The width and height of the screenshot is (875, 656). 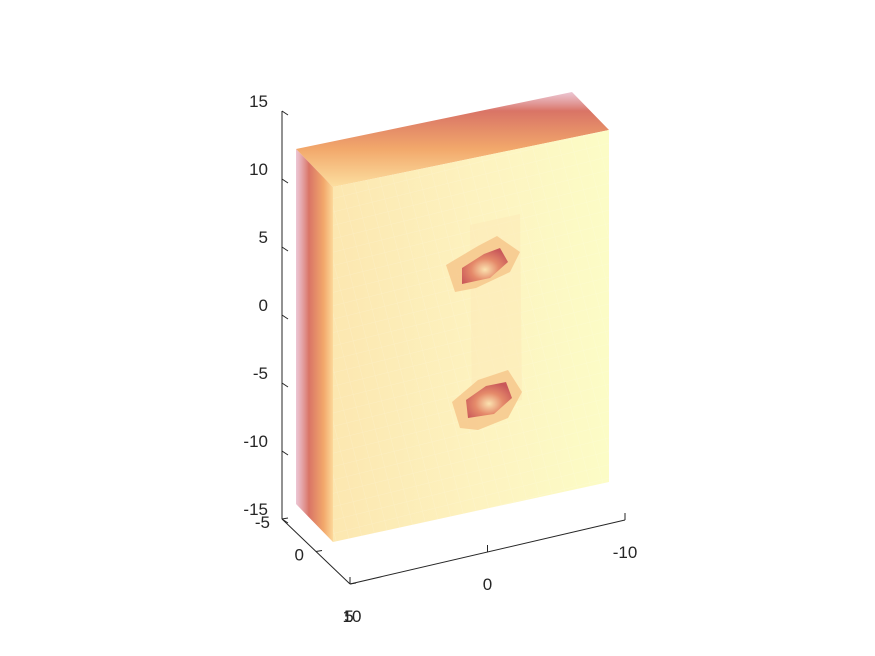 I want to click on z-tick-label: 5, so click(x=263, y=237).